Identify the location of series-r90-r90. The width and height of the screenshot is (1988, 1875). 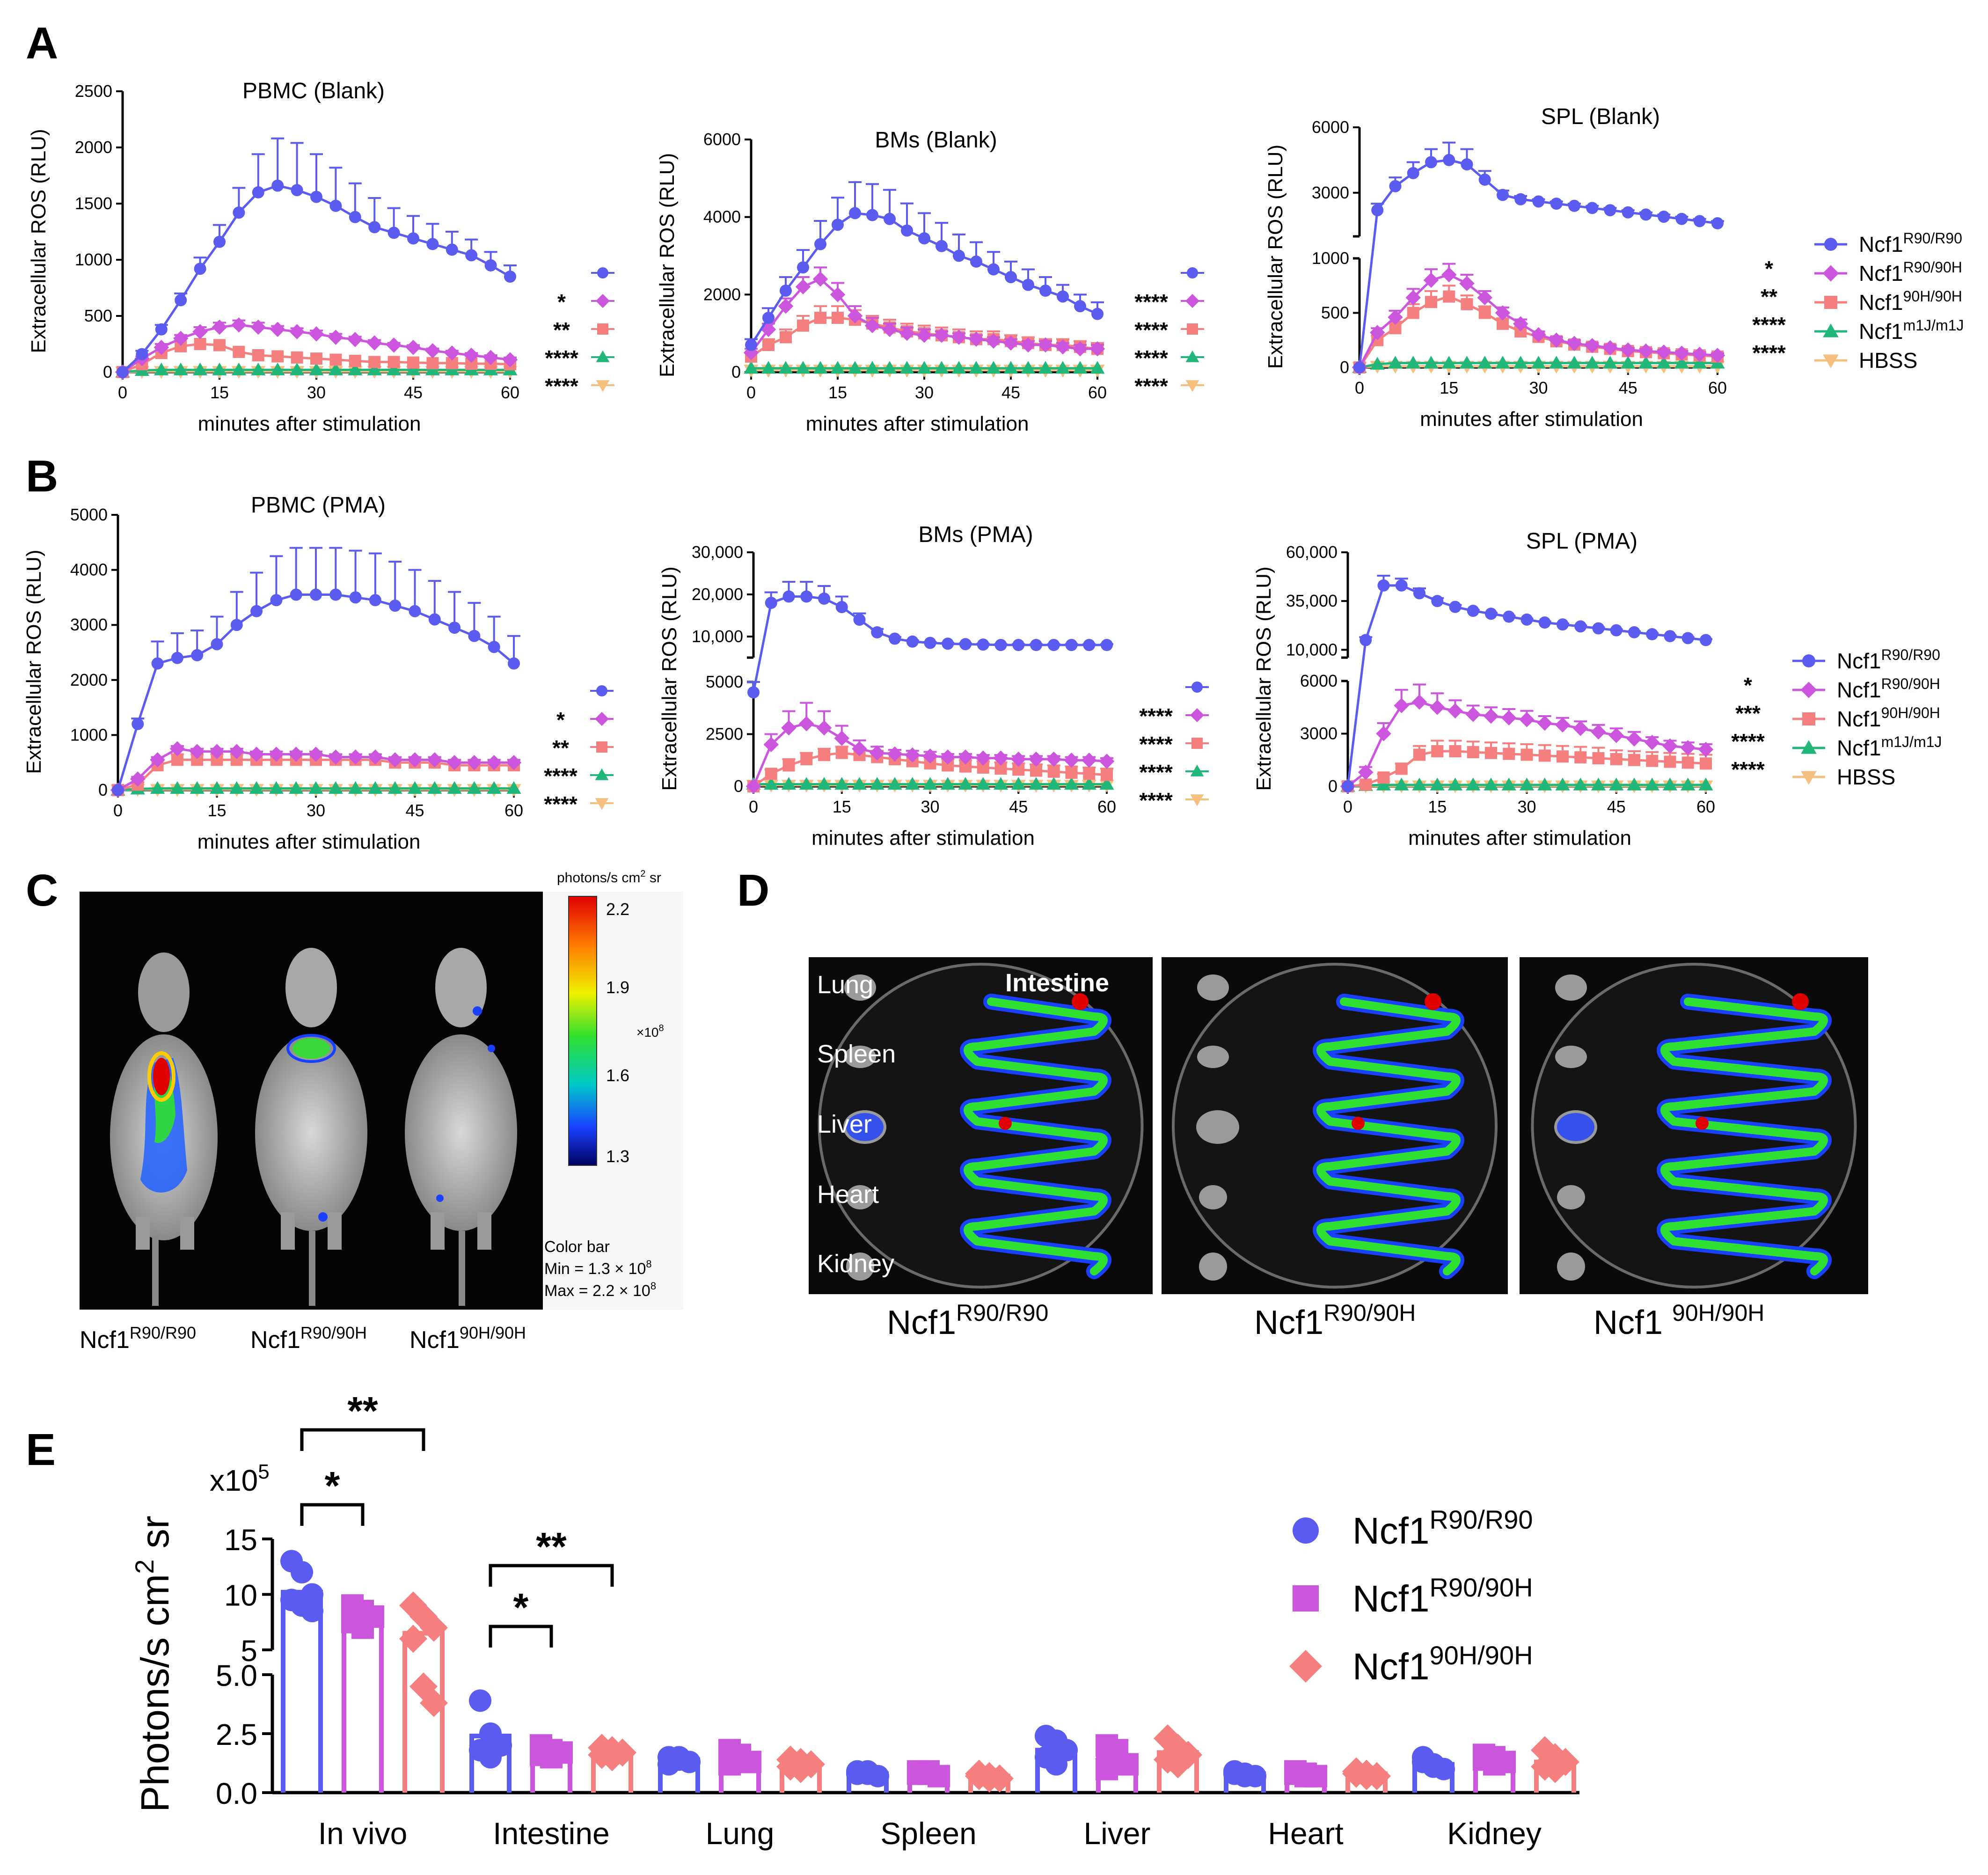
(1538, 257).